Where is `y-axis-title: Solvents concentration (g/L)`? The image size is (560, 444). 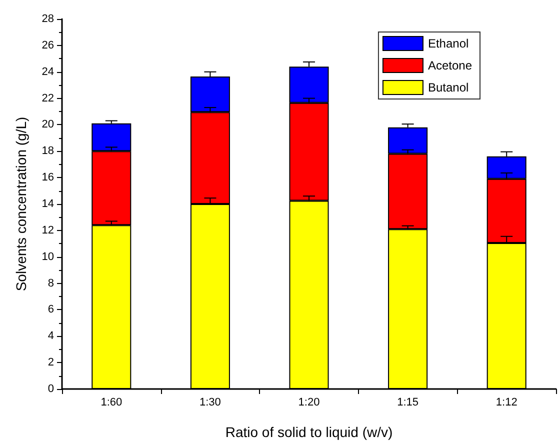
y-axis-title: Solvents concentration (g/L) is located at coordinates (21, 204).